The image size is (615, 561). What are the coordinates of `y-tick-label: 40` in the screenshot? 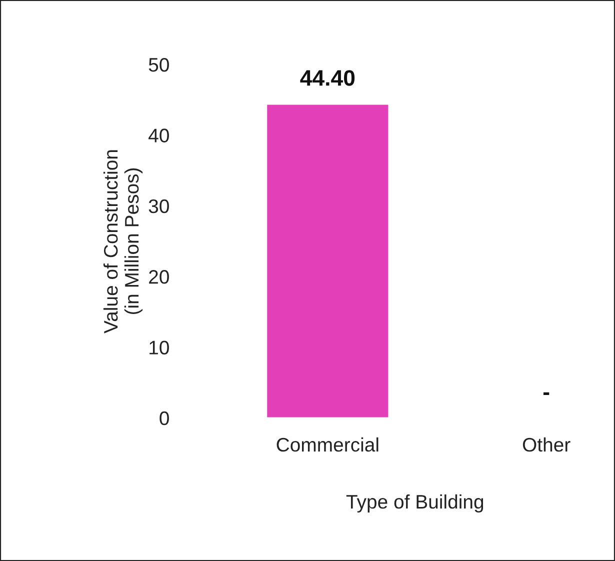 It's located at (158, 135).